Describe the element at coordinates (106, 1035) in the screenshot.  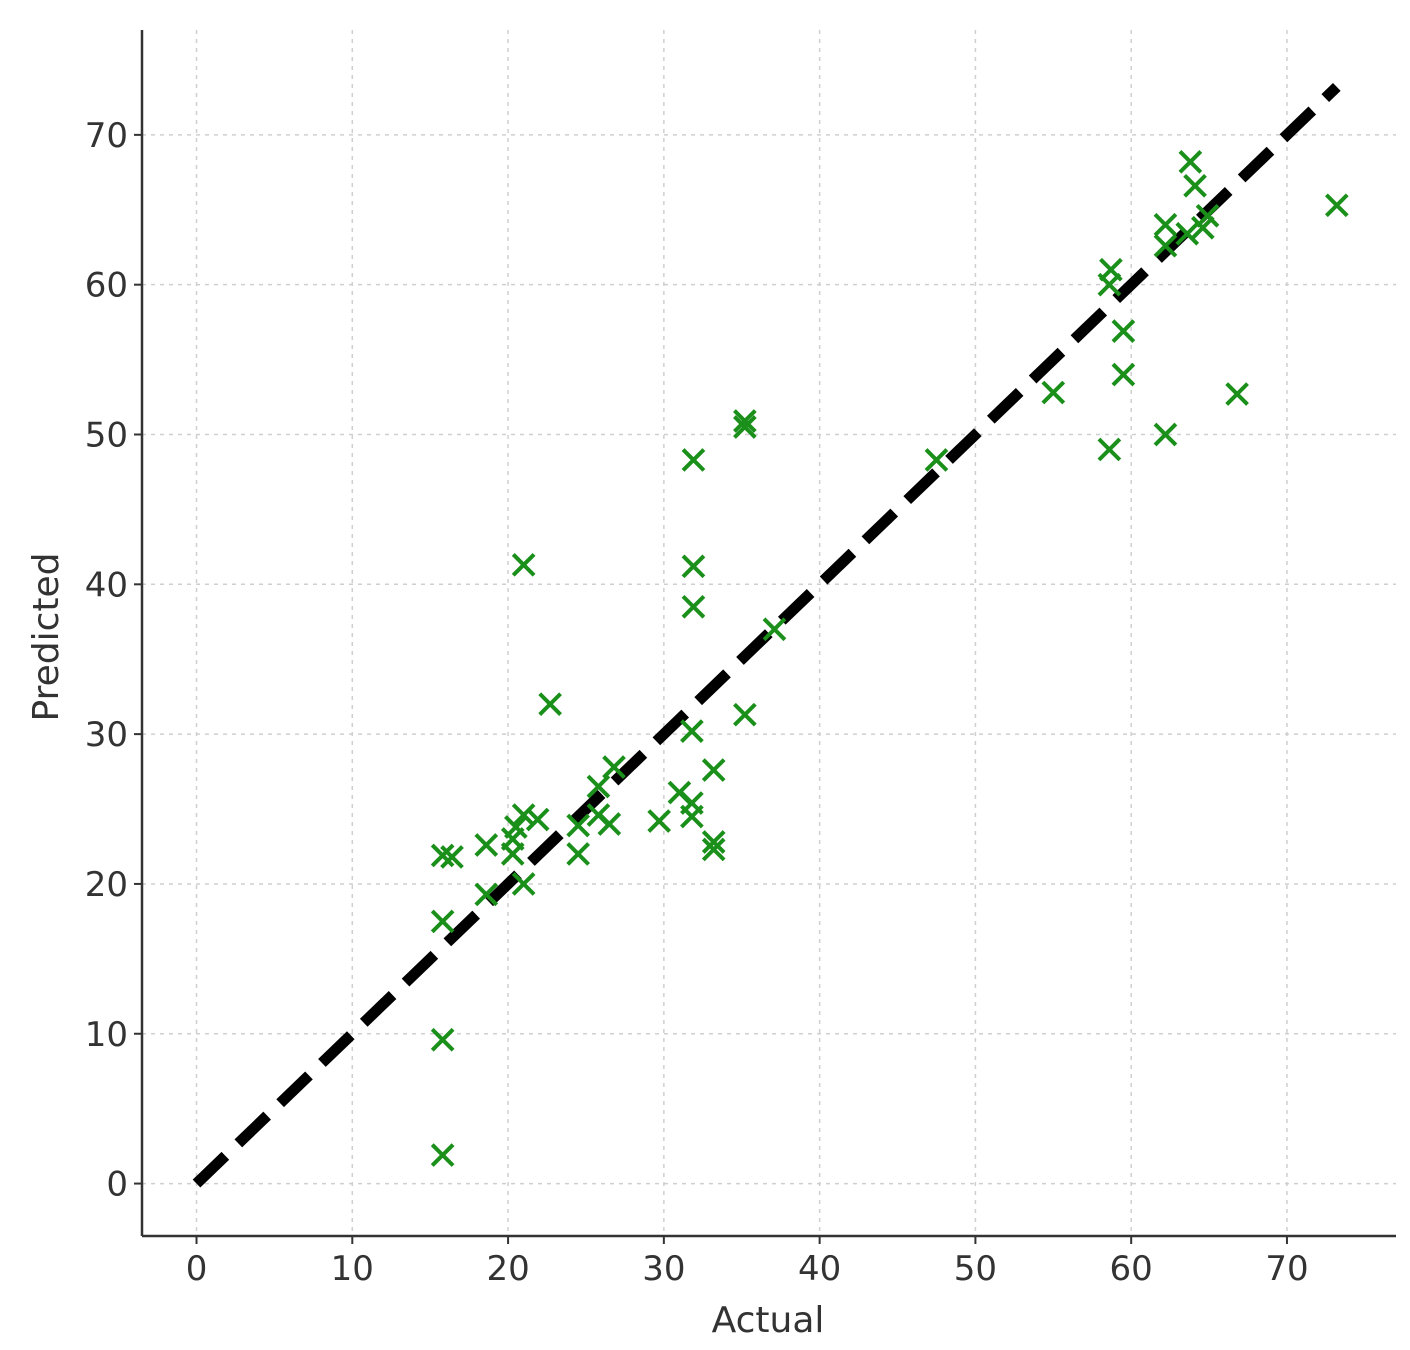
I see `y-tick-label: 10` at that location.